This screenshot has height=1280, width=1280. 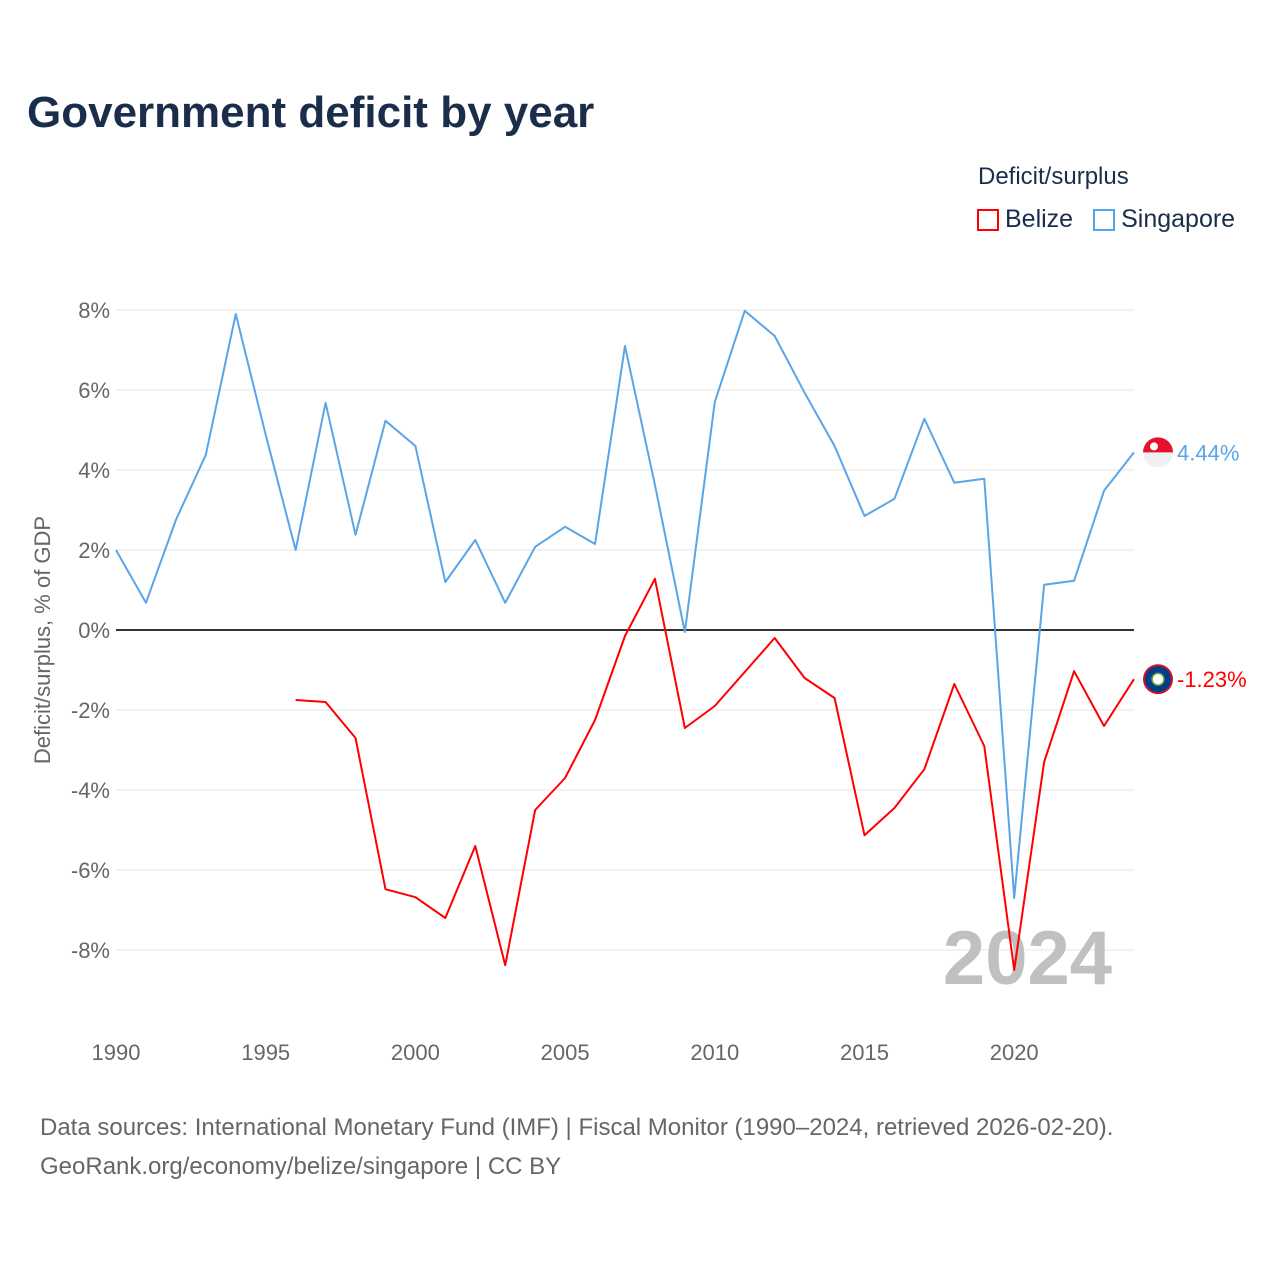 What do you see at coordinates (90, 710) in the screenshot?
I see `y-tick-label: -2%` at bounding box center [90, 710].